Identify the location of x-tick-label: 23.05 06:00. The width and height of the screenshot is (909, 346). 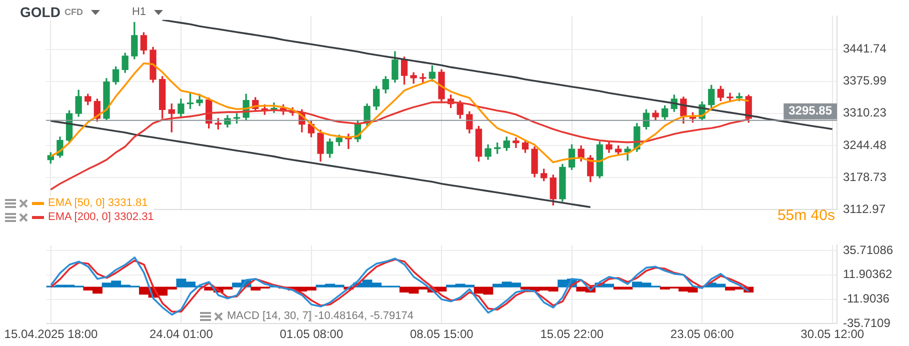
(702, 334).